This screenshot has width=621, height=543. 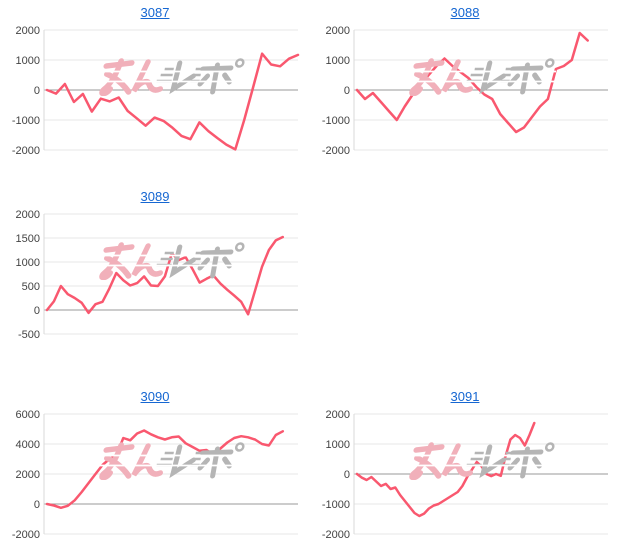 What do you see at coordinates (31, 287) in the screenshot?
I see `svg-text: 500` at bounding box center [31, 287].